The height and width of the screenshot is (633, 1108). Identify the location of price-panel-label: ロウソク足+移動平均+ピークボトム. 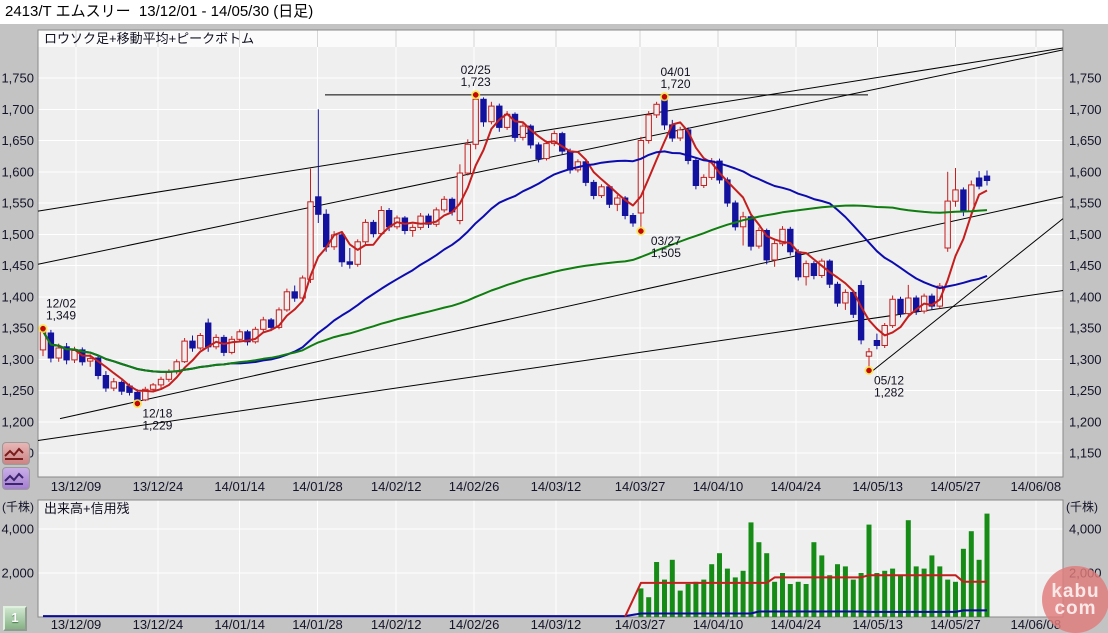
(149, 38).